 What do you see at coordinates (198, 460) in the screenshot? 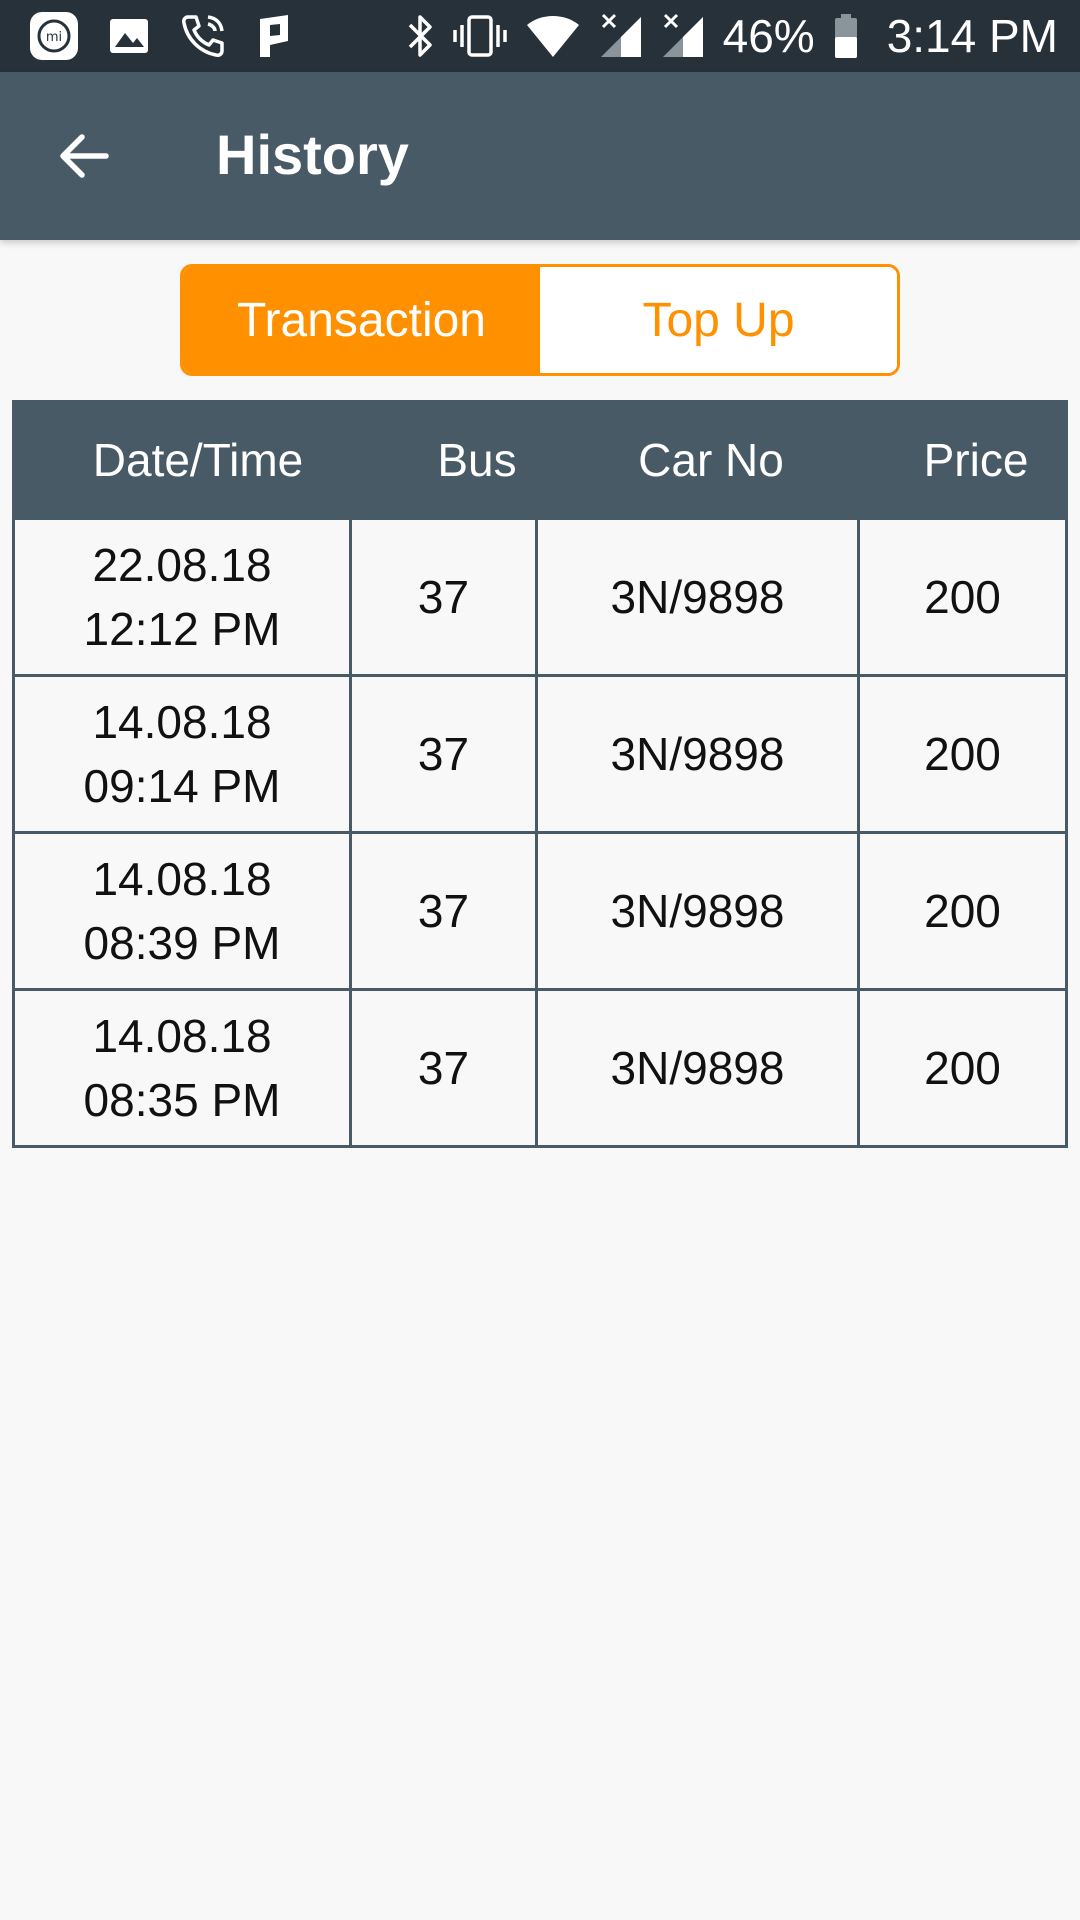
I see `header-date-time: Date/Time` at bounding box center [198, 460].